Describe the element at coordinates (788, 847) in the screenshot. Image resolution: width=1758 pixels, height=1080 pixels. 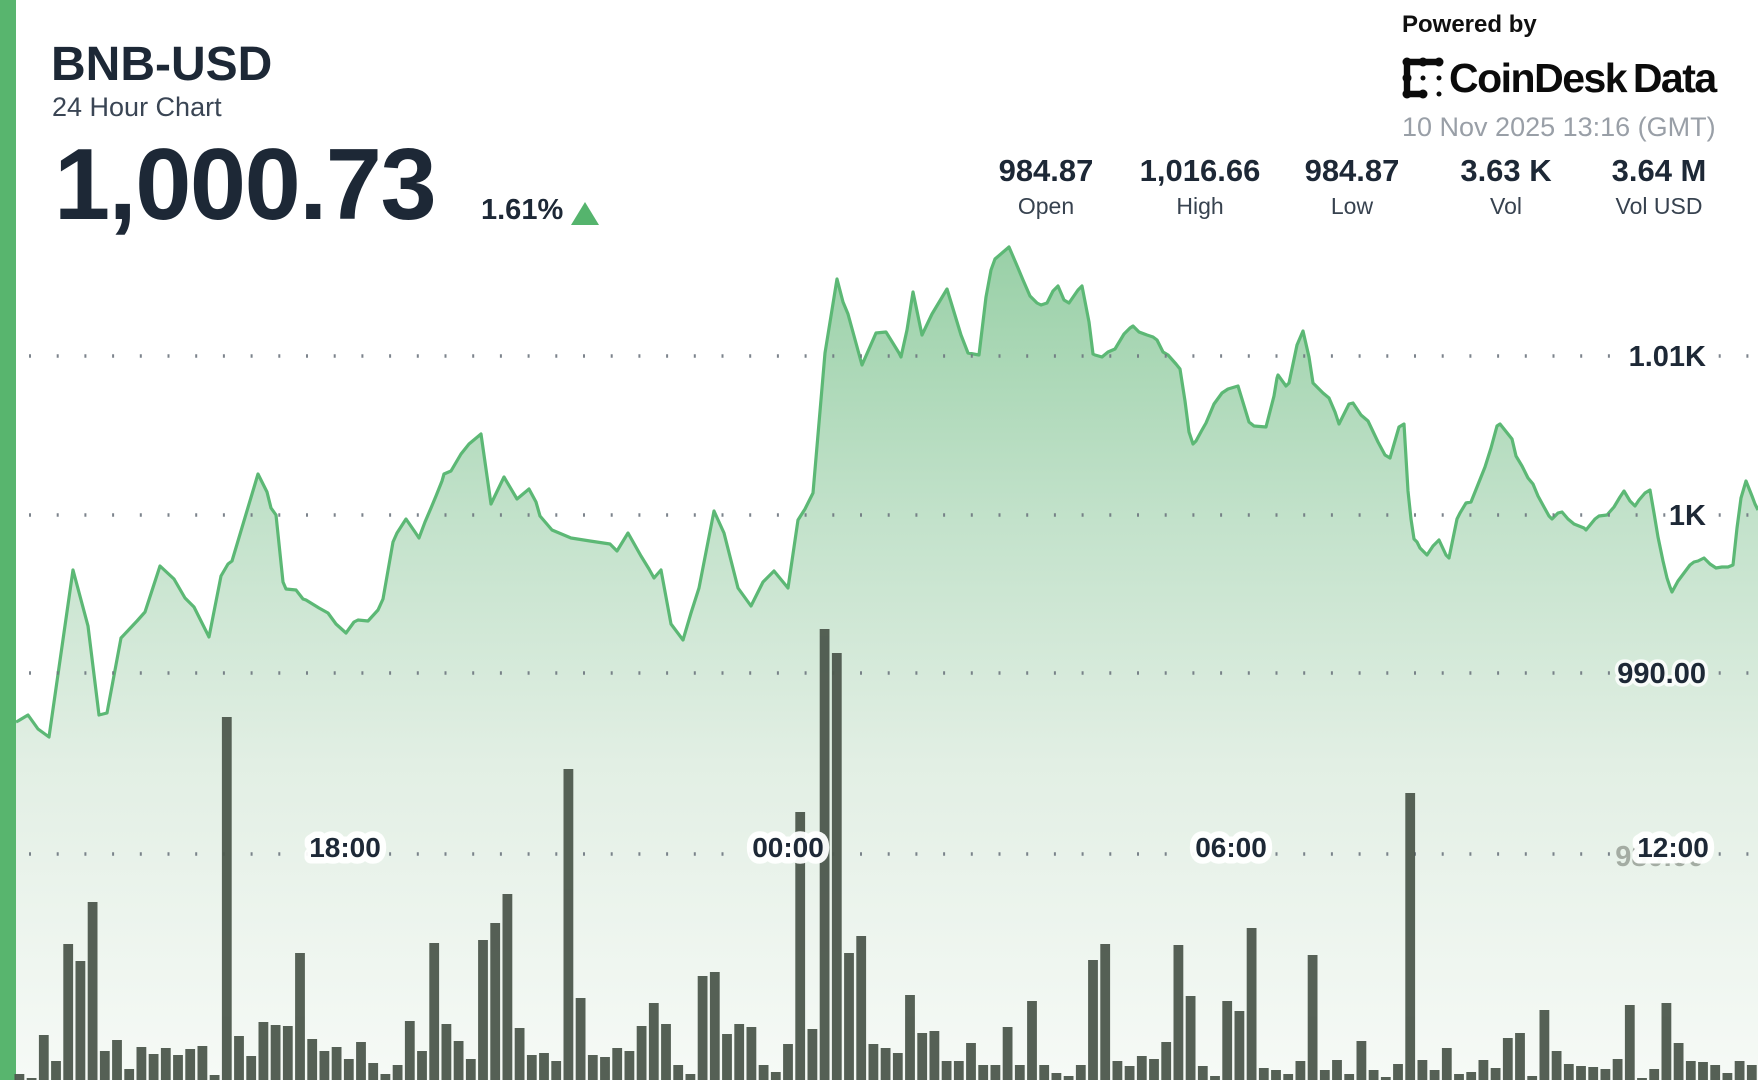
I see `svg-text: 00:00` at that location.